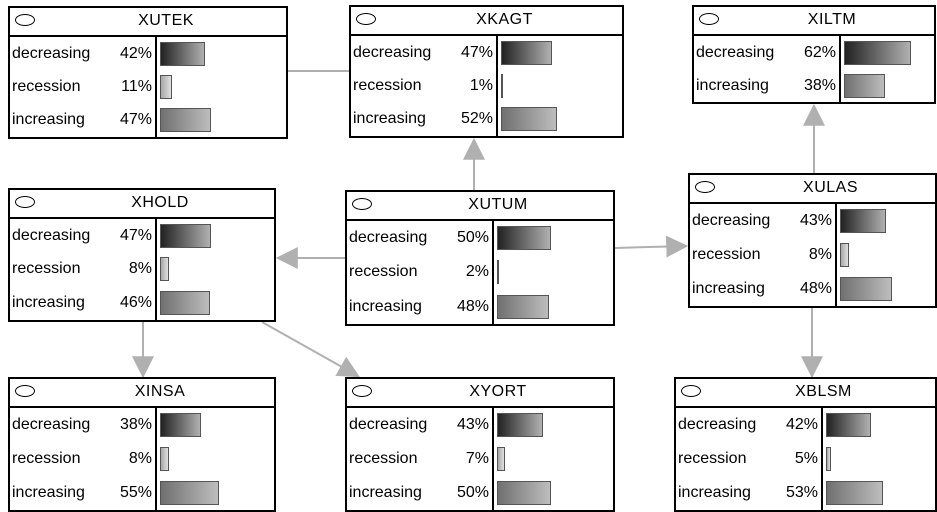 The height and width of the screenshot is (512, 937). I want to click on node-body: decreasing 38% recession 8% increasing 55%, so click(142, 459).